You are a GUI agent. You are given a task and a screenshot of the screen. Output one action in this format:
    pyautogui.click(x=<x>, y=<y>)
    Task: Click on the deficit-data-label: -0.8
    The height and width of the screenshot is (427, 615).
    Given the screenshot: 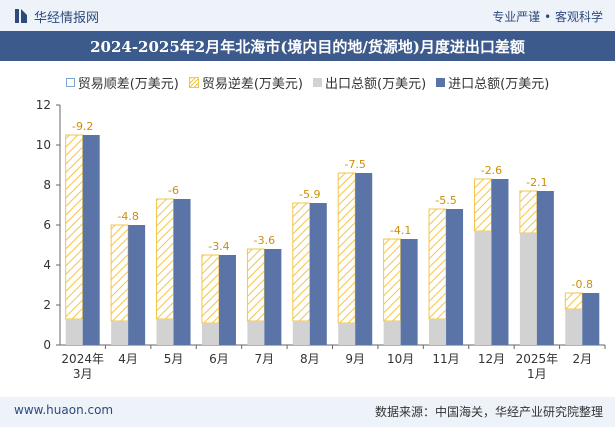 What is the action you would take?
    pyautogui.click(x=582, y=284)
    